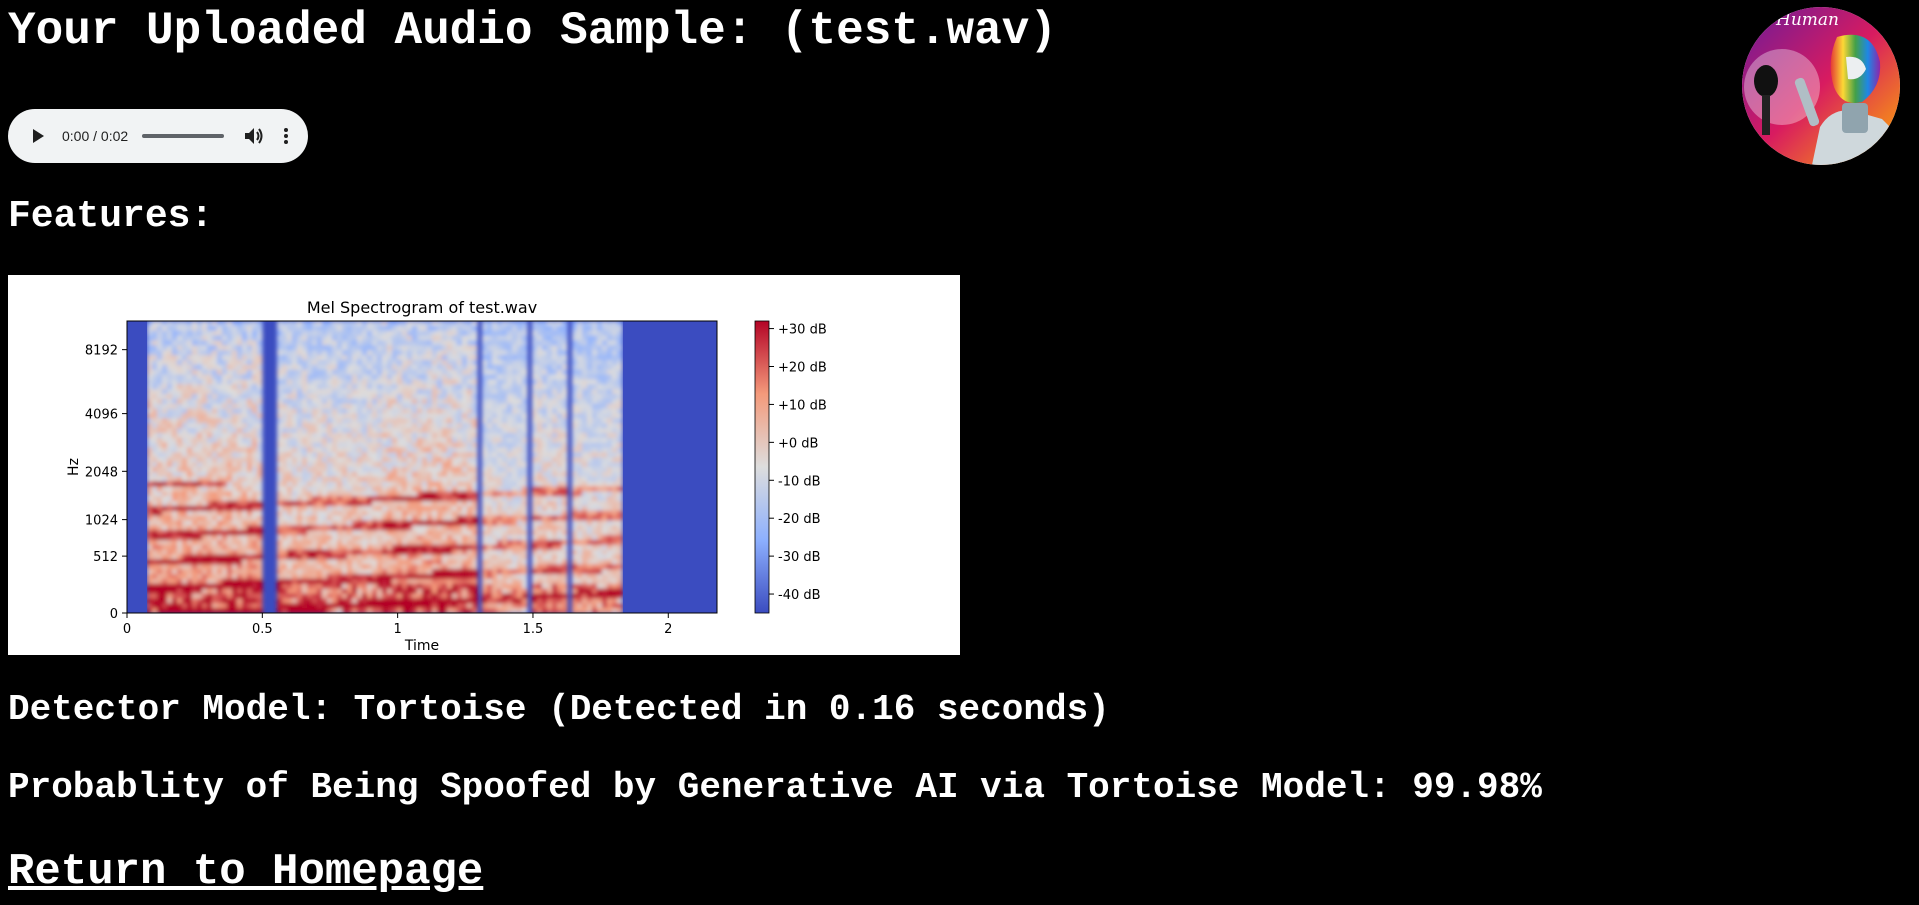 Image resolution: width=1919 pixels, height=905 pixels. I want to click on play-button, so click(38, 136).